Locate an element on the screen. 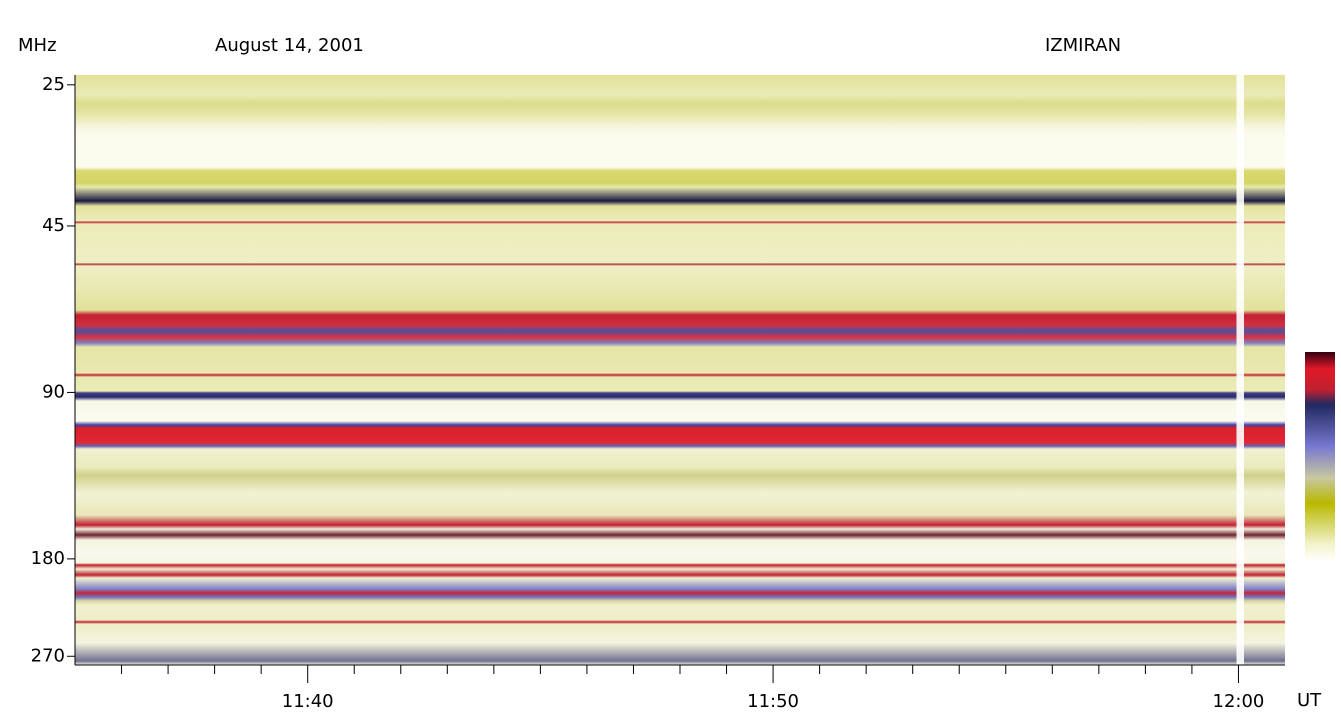 This screenshot has height=723, width=1341. chart-title: August 14, 2001 is located at coordinates (289, 45).